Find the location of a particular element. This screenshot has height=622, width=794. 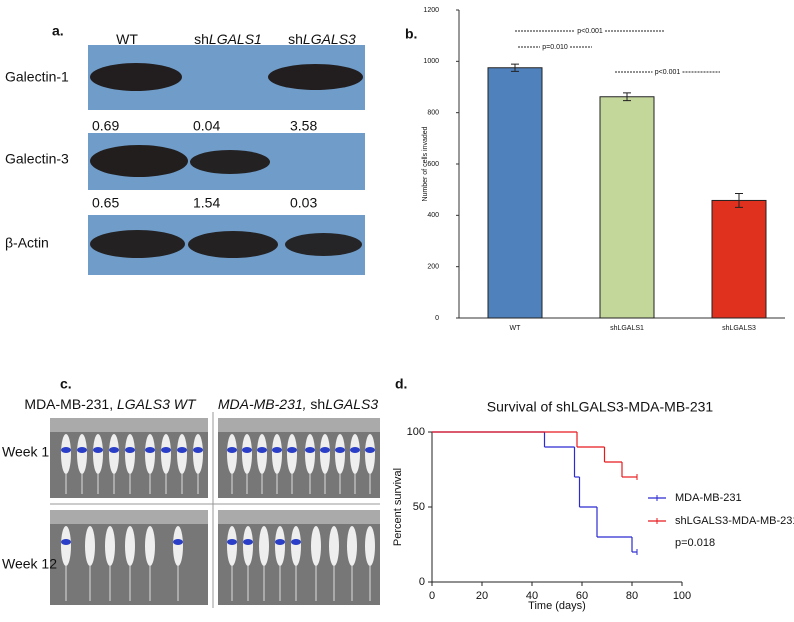

row-label: Galectin-1 is located at coordinates (37, 77).